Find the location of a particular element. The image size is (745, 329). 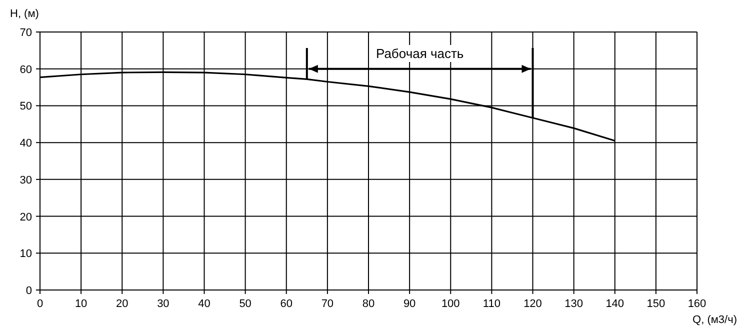

x-tick-label: 110 is located at coordinates (491, 304).